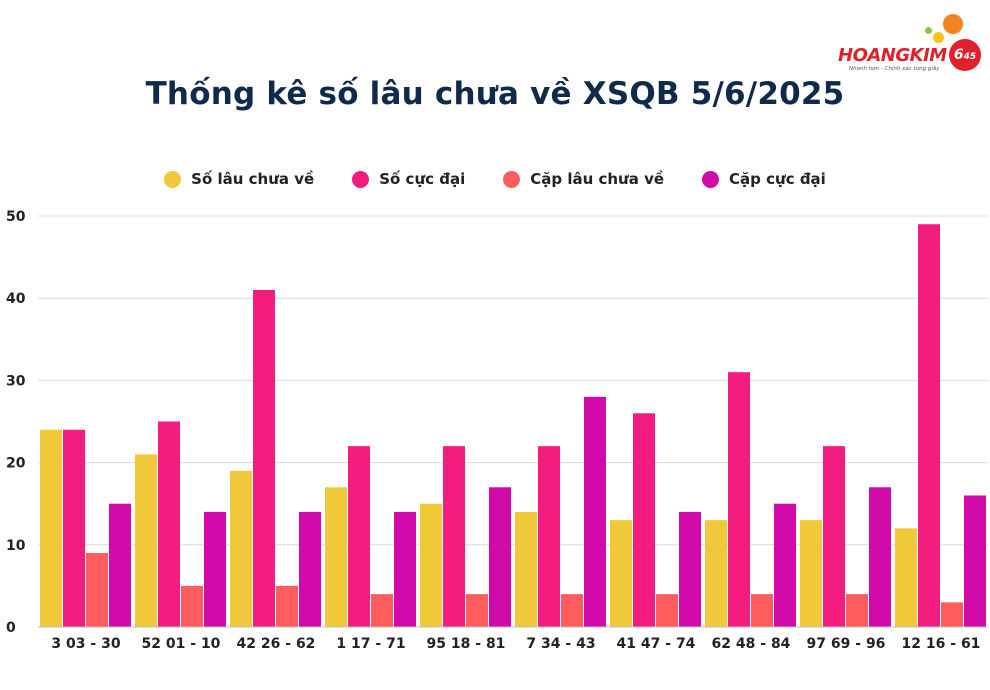 Image resolution: width=990 pixels, height=690 pixels. What do you see at coordinates (928, 30) in the screenshot?
I see `logo-dot-green` at bounding box center [928, 30].